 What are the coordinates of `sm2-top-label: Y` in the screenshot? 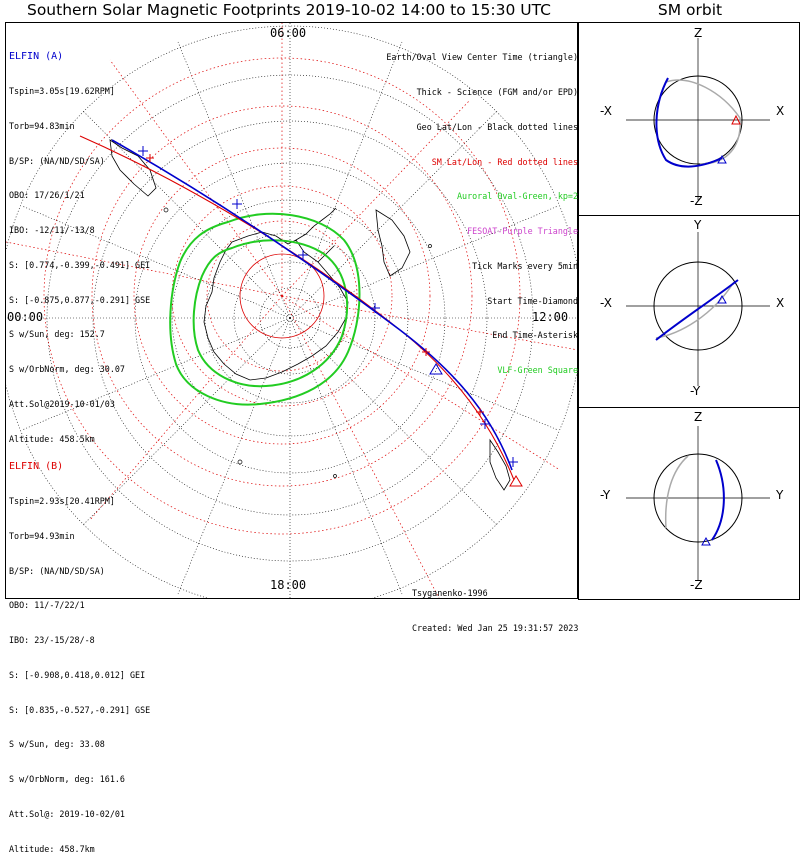 It's located at (698, 225).